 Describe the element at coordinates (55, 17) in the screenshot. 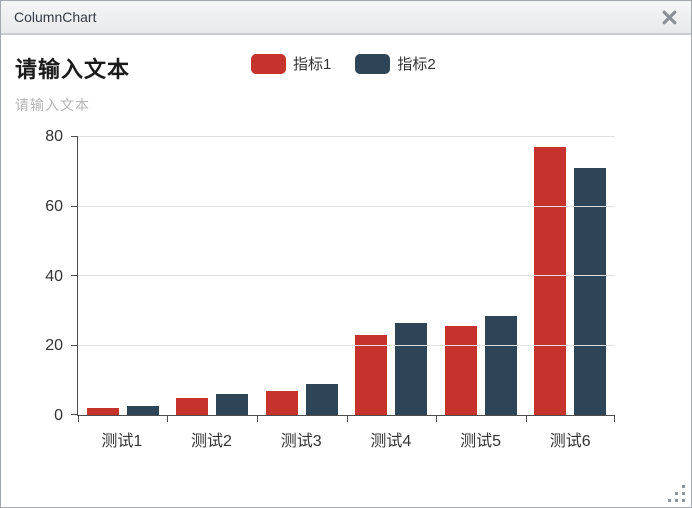

I see `window-title: ColumnChart` at that location.